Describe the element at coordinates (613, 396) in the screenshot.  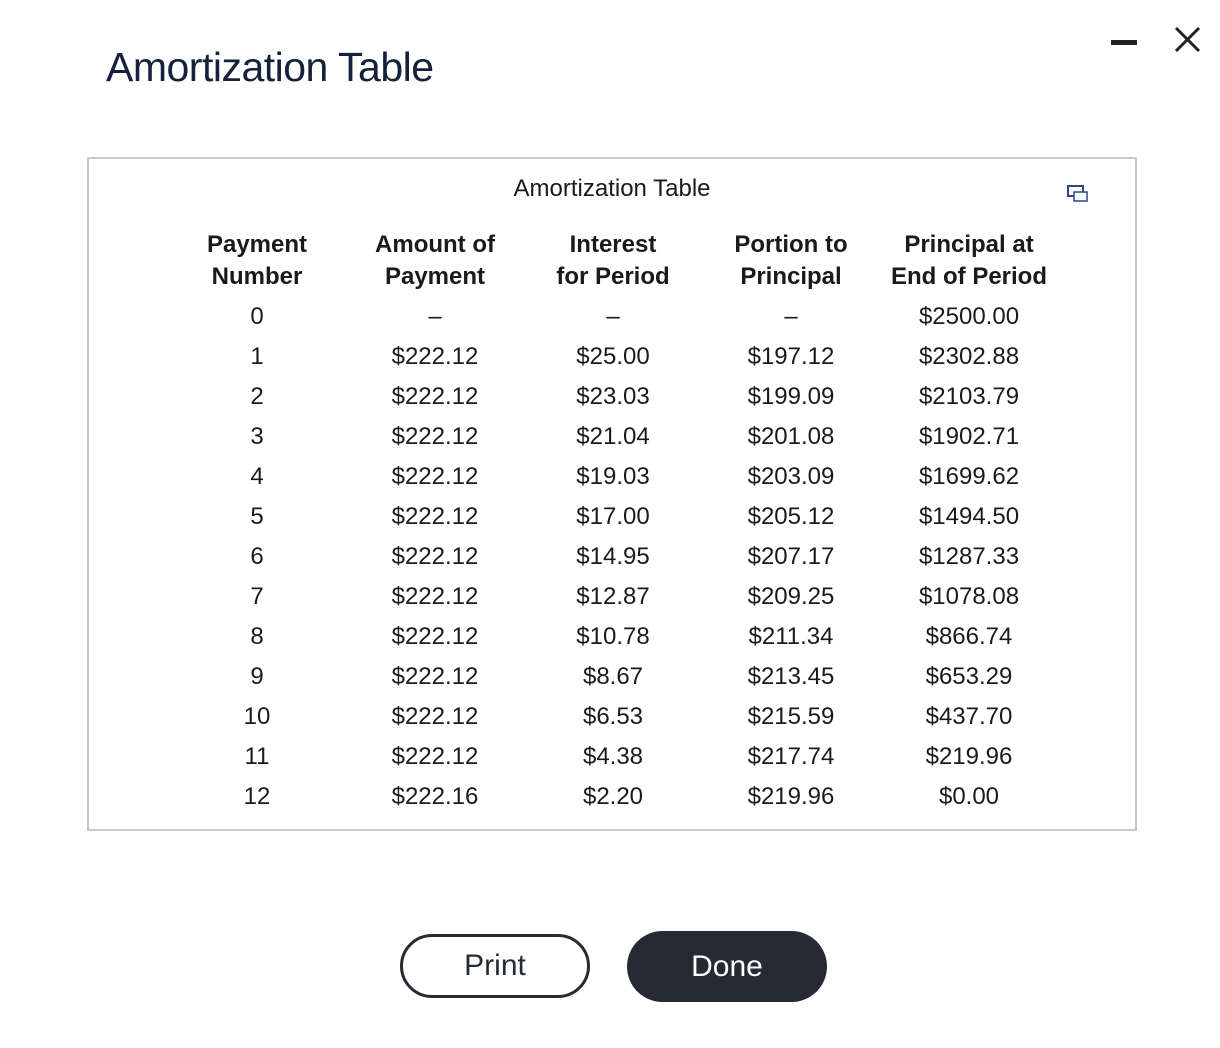
I see `table-cell: $23.03` at that location.